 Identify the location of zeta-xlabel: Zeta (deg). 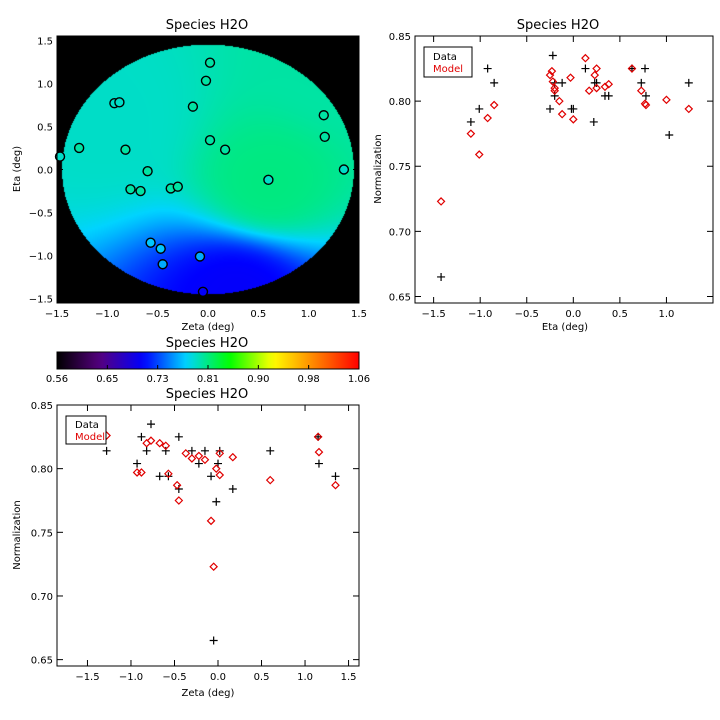
(208, 693).